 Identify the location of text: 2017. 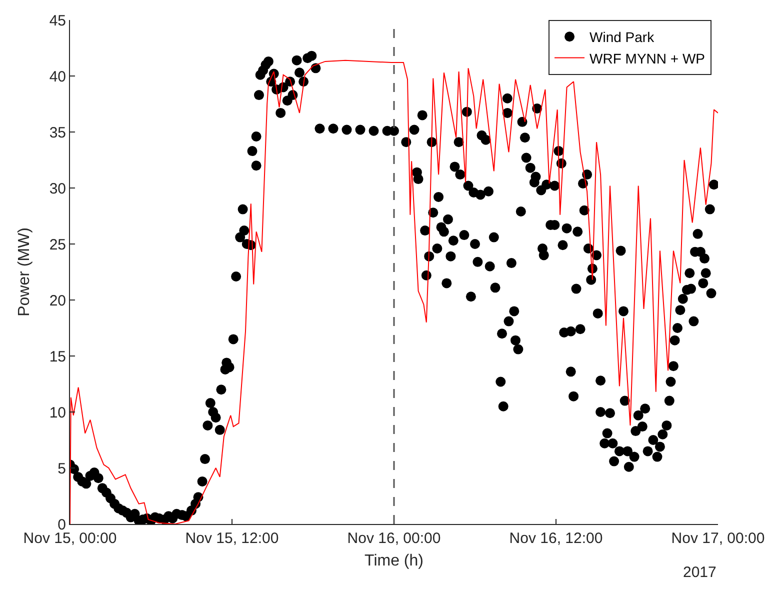
(699, 572).